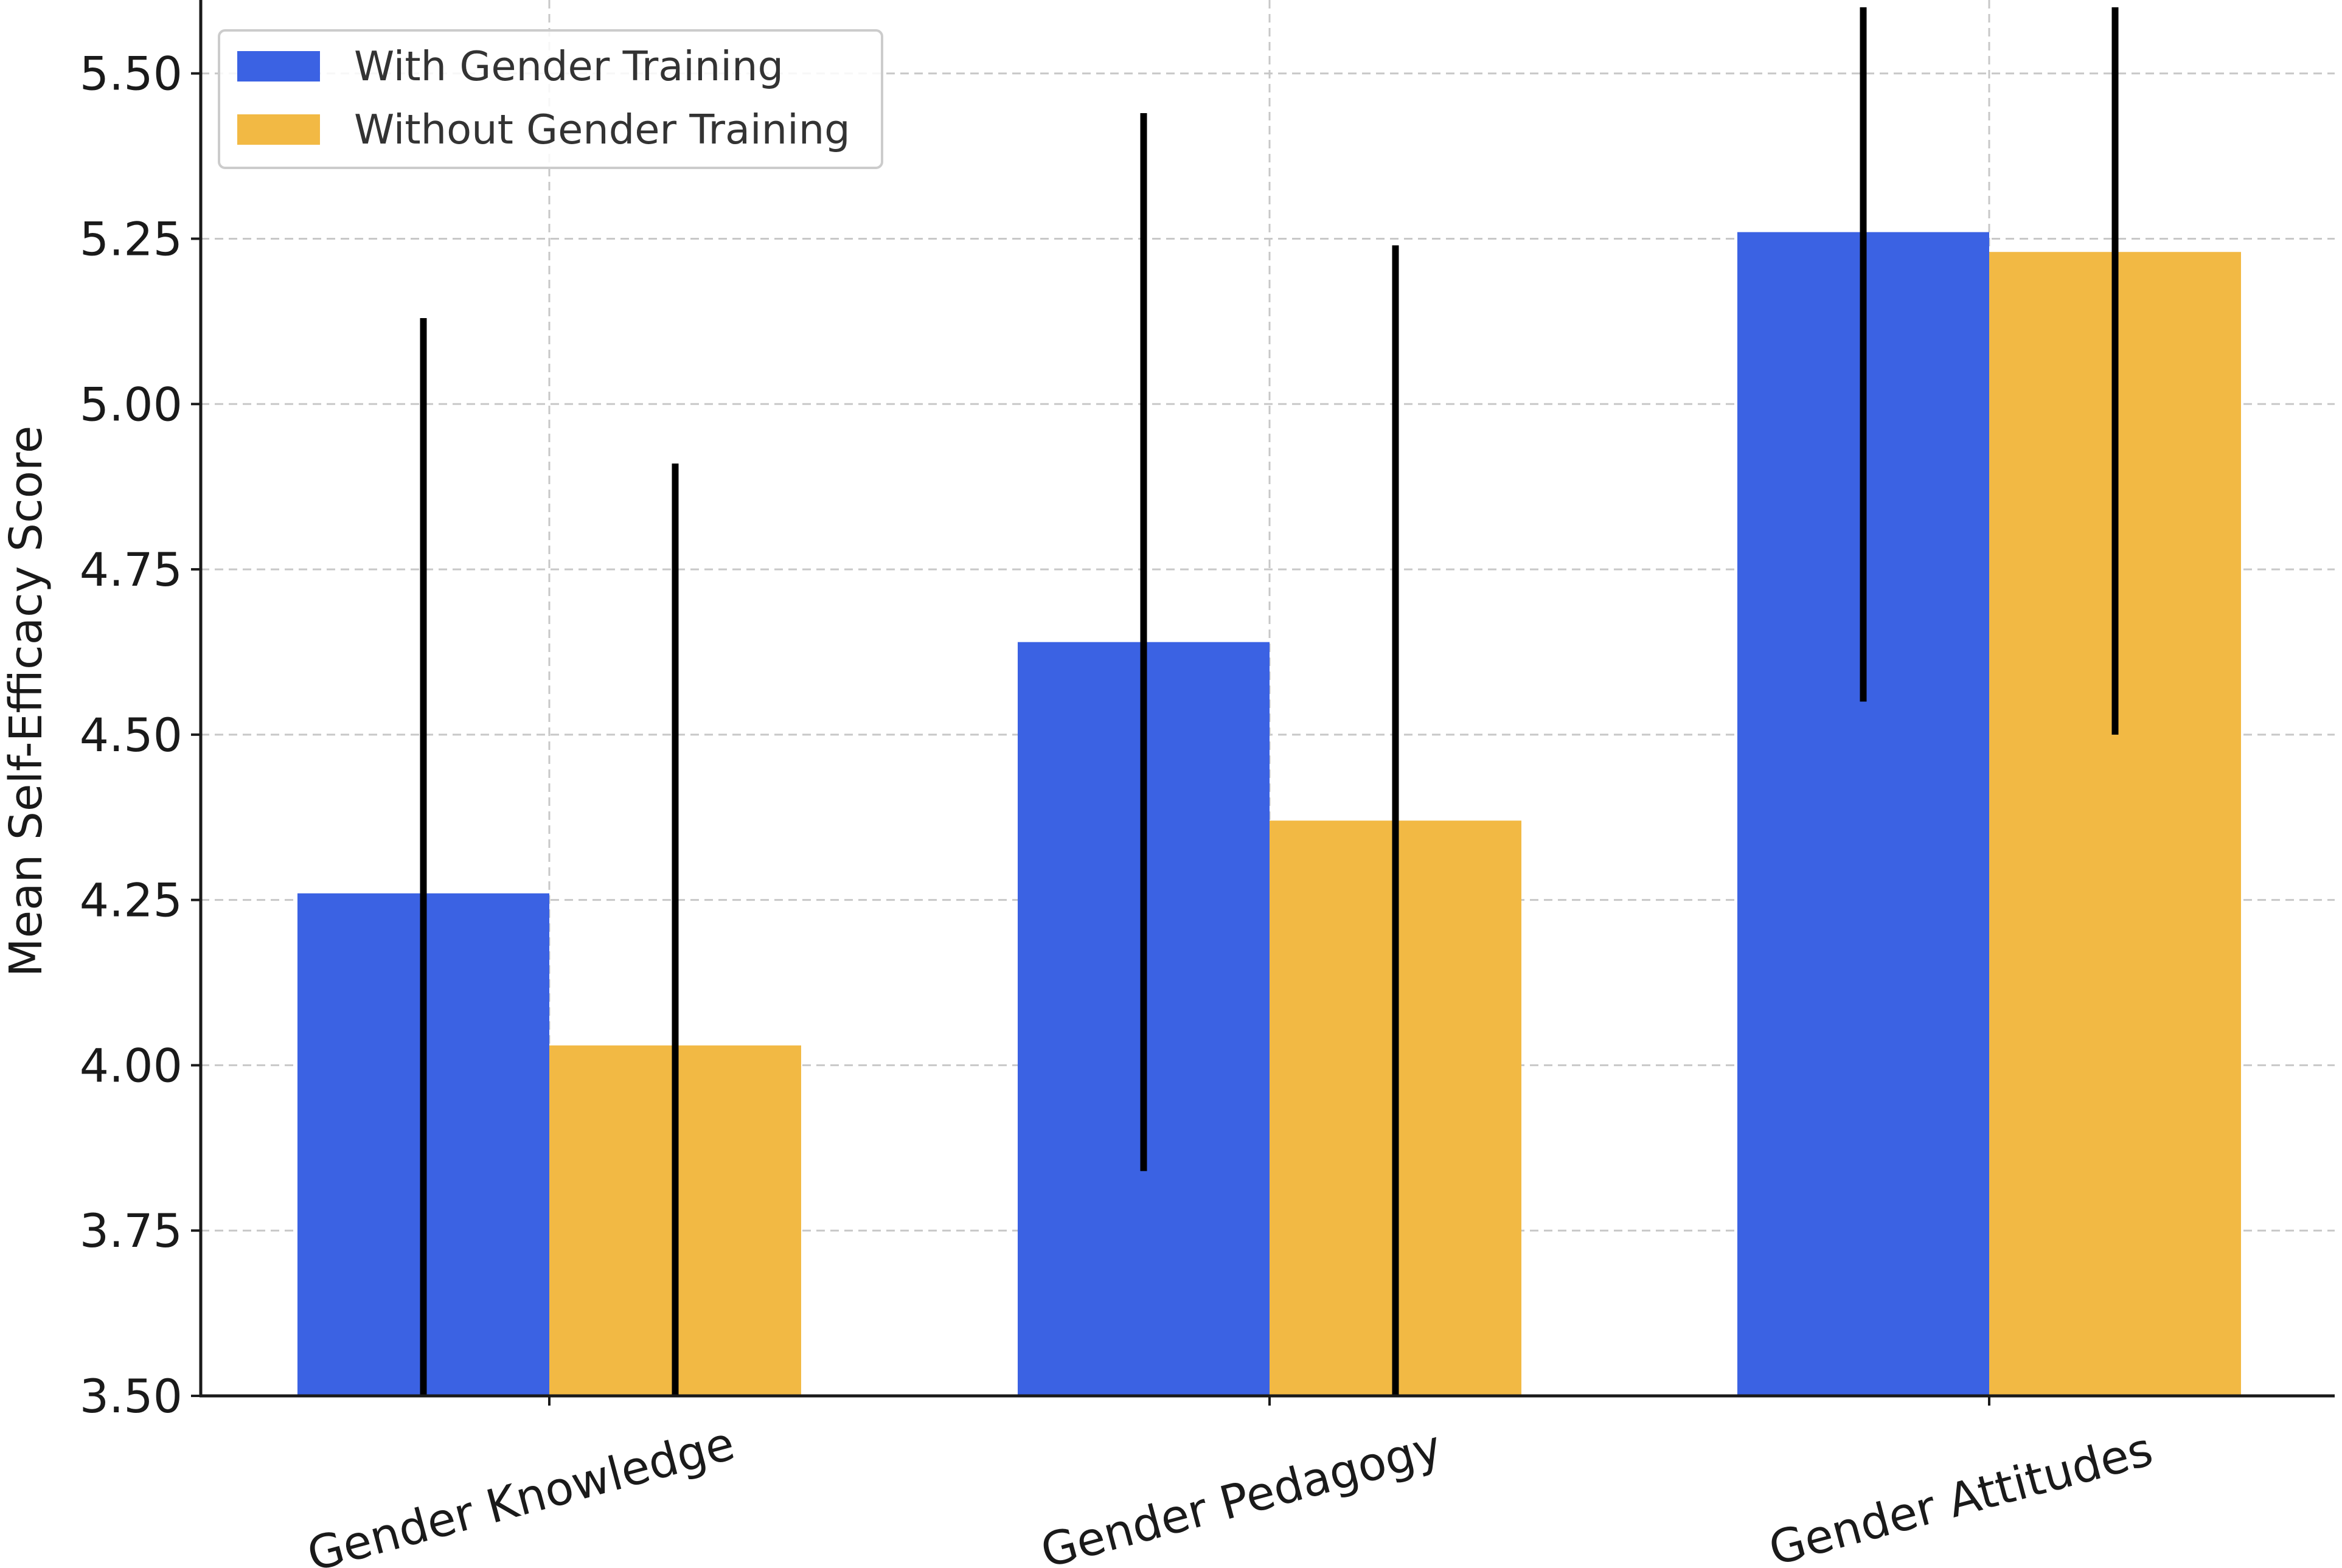 The image size is (2342, 1568). What do you see at coordinates (131, 1231) in the screenshot?
I see `y-tick-label: 3.75` at bounding box center [131, 1231].